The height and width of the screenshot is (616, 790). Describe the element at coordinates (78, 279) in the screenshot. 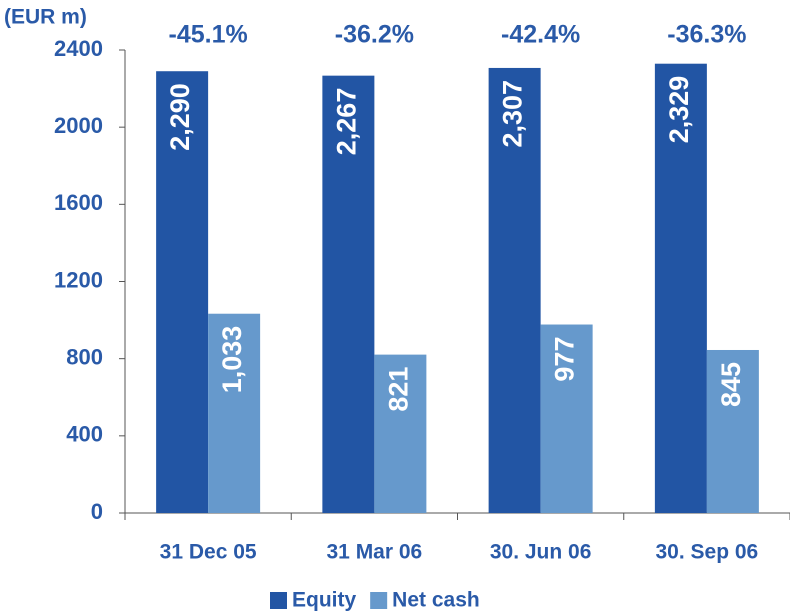

I see `y-tick-label: 1200` at that location.